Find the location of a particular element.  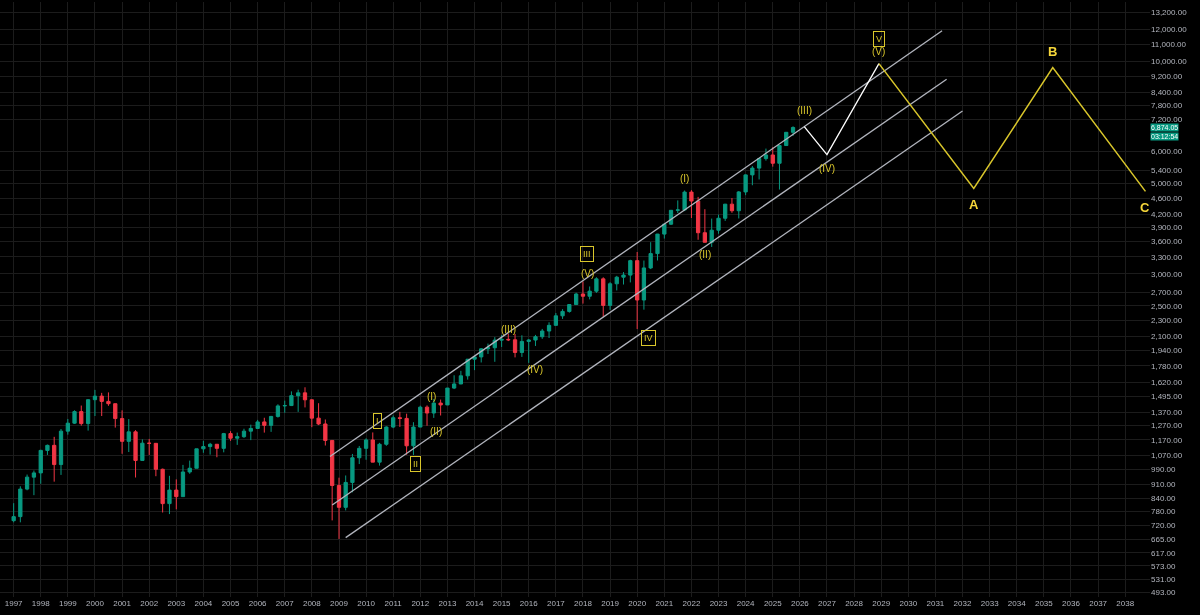

y-tick-label: 2,300.00 is located at coordinates (1167, 321).